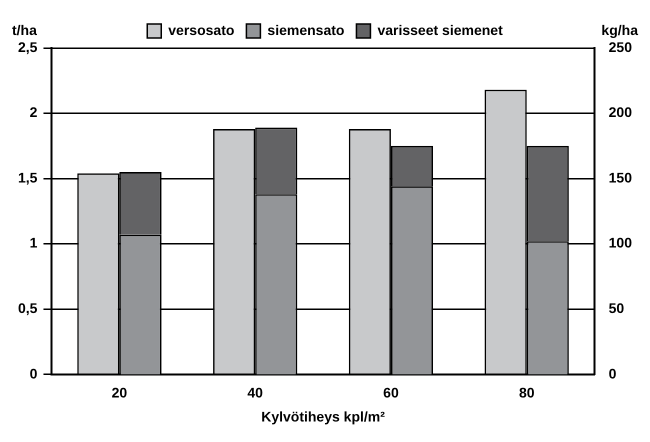 The height and width of the screenshot is (442, 650). What do you see at coordinates (620, 46) in the screenshot?
I see `y2-tick-label: 250` at bounding box center [620, 46].